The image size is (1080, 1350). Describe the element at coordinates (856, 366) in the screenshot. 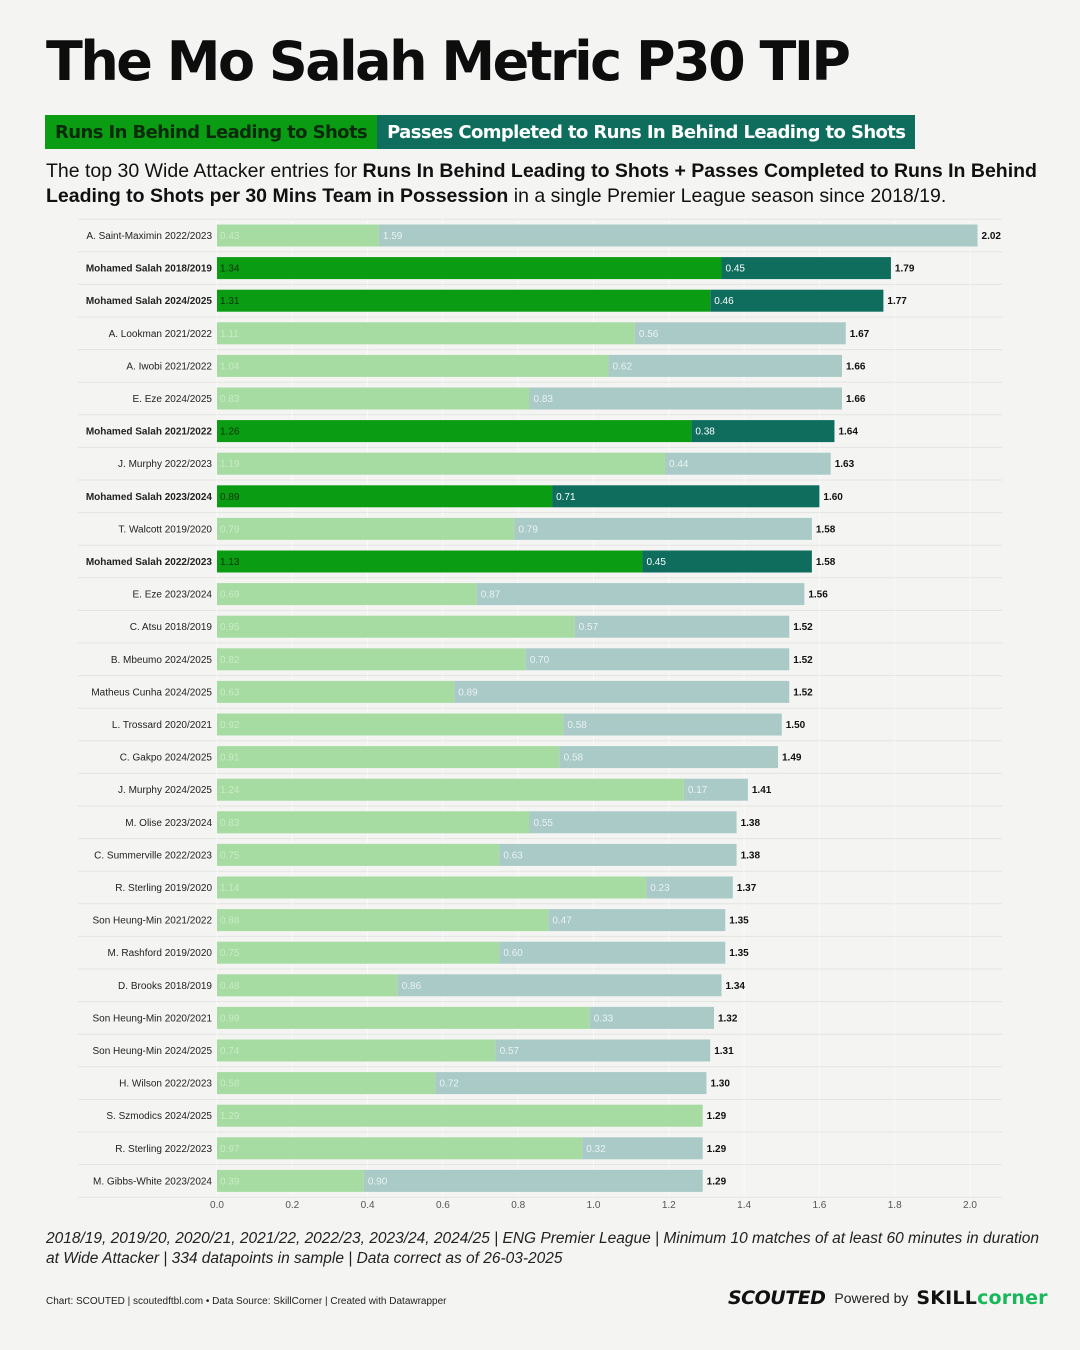

I see `value-label-total: 1.66` at that location.